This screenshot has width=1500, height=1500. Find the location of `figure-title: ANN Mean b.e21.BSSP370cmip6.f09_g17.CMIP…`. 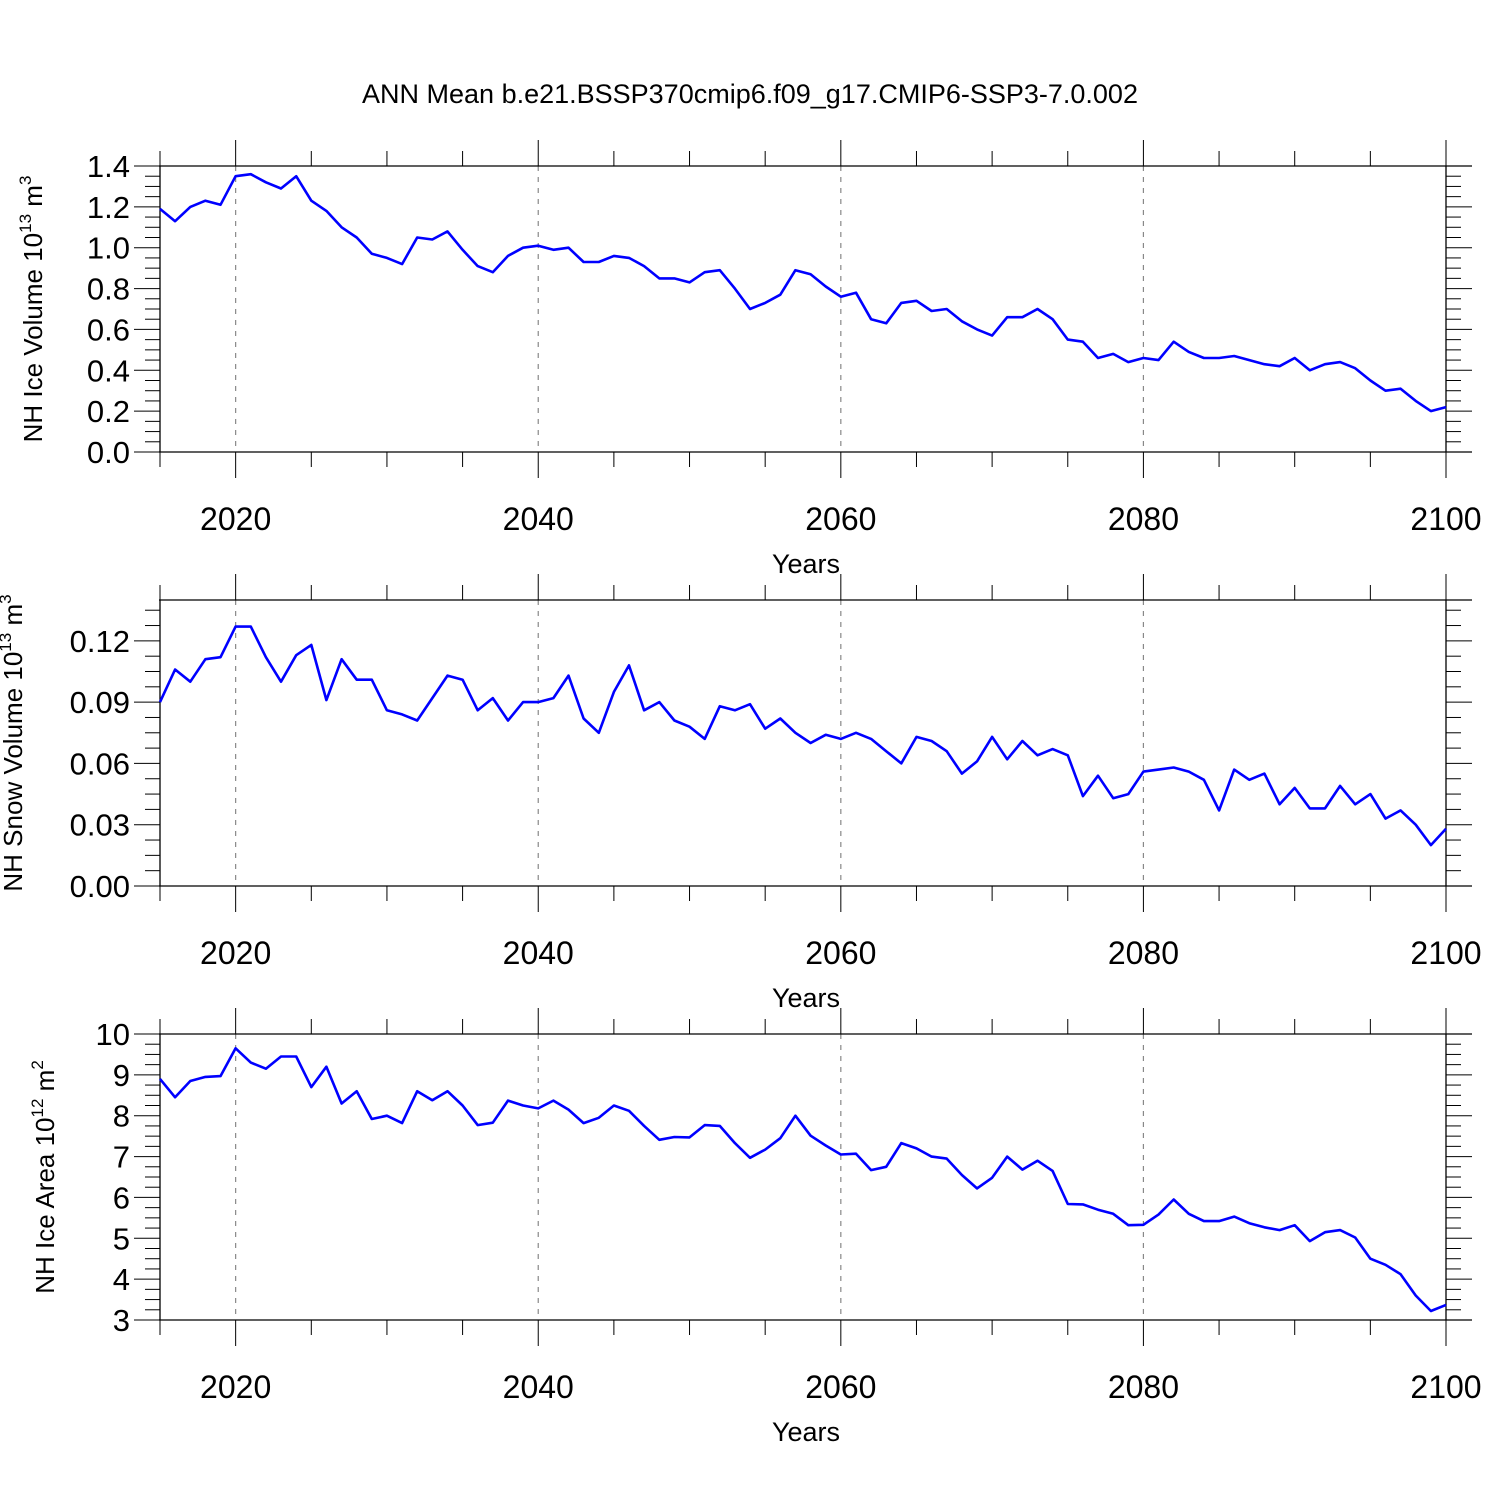

figure-title: ANN Mean b.e21.BSSP370cmip6.f09_g17.CMIP… is located at coordinates (750, 94).